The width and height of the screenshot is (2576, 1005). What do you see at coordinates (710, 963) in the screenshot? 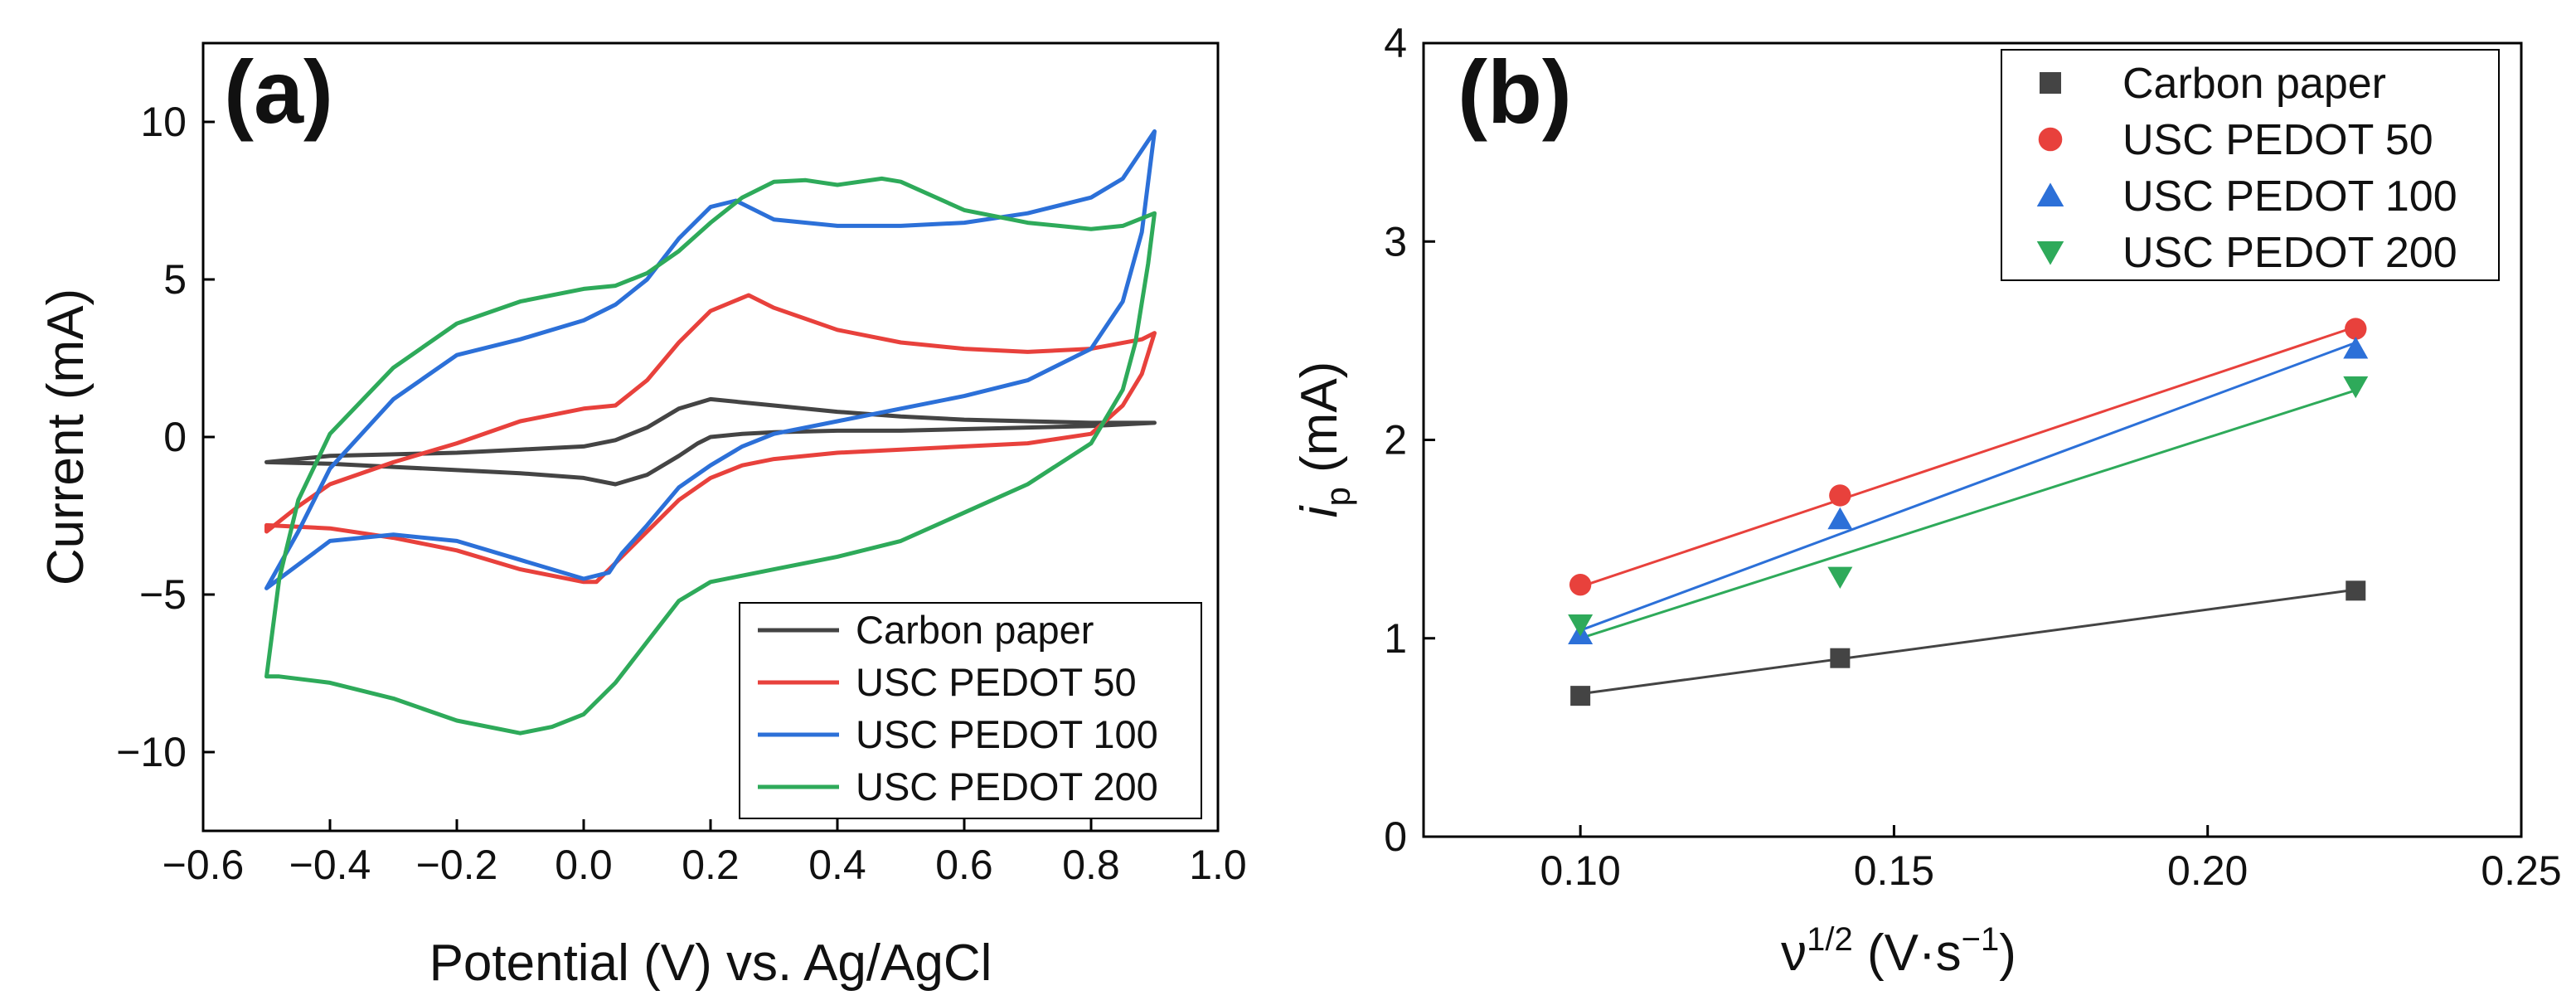
I see `panel-a-x-axis-title: Potential (V) vs. Ag/AgCl` at bounding box center [710, 963].